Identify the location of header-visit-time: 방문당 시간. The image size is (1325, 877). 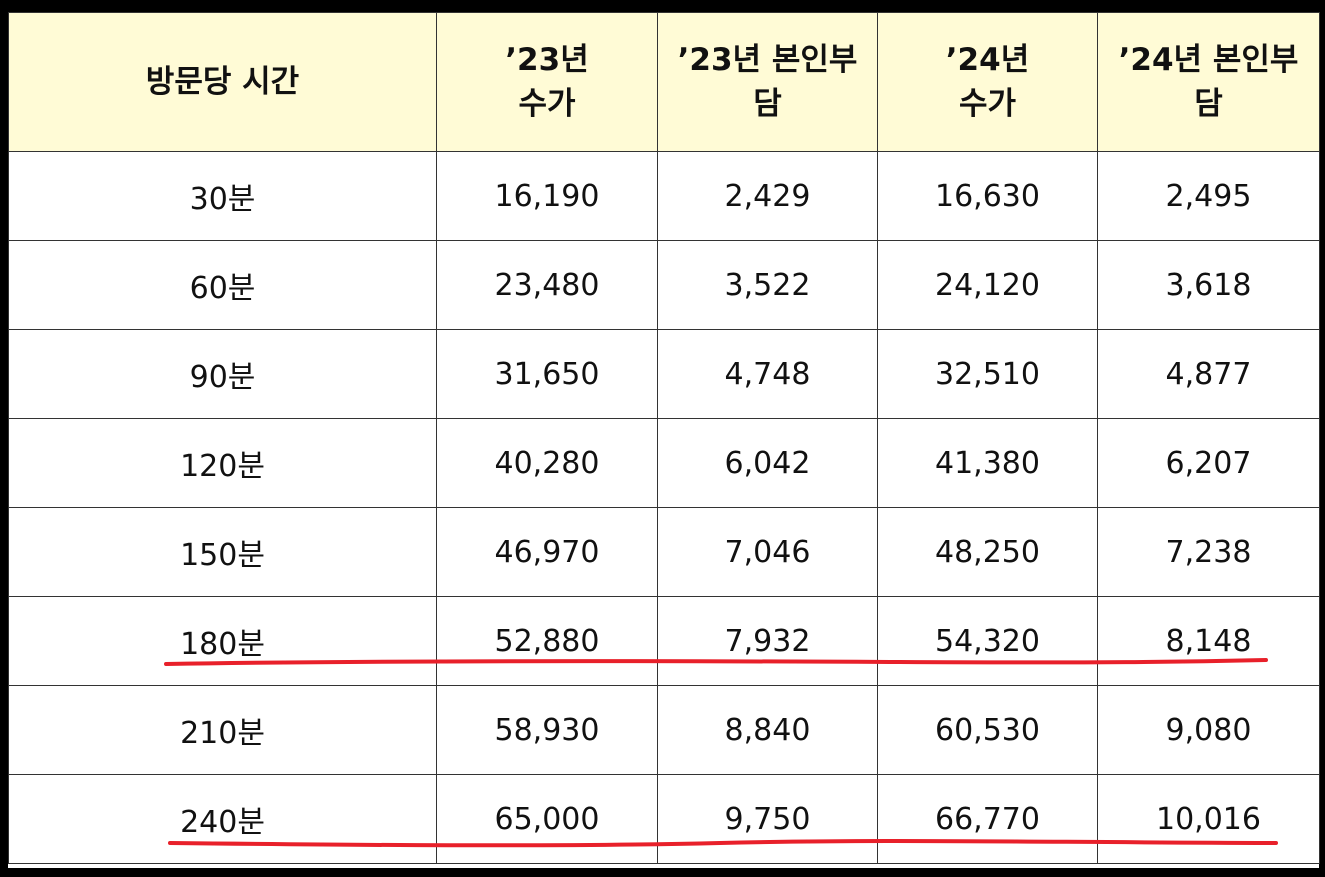
(222, 82).